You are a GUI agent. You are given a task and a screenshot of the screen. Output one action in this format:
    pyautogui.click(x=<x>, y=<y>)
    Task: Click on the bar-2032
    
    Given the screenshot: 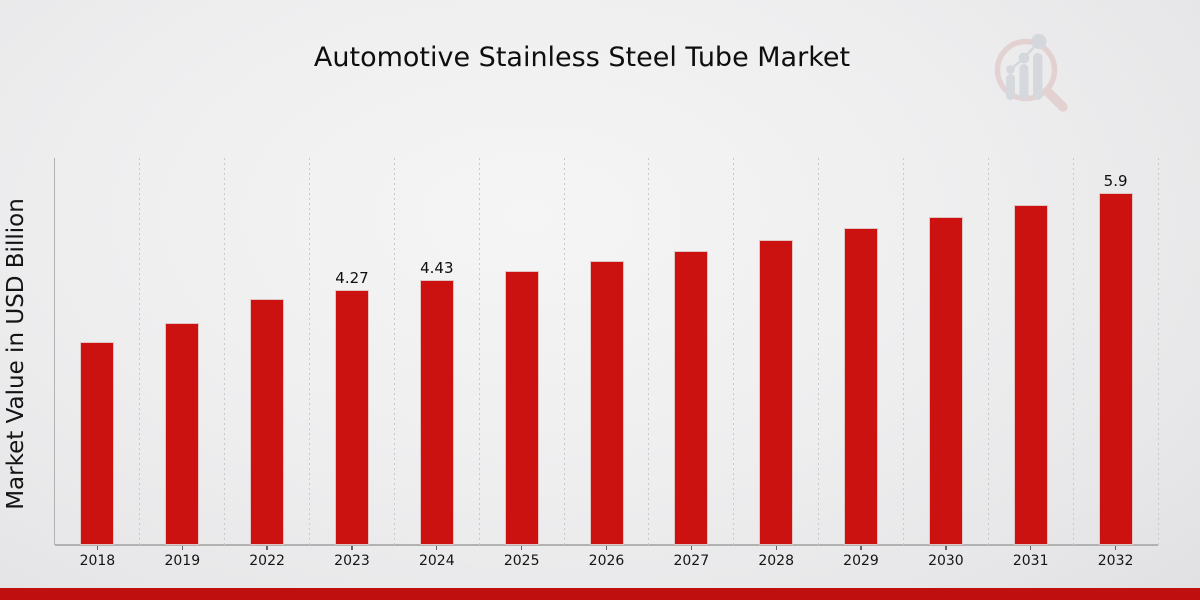 What is the action you would take?
    pyautogui.click(x=1115, y=369)
    